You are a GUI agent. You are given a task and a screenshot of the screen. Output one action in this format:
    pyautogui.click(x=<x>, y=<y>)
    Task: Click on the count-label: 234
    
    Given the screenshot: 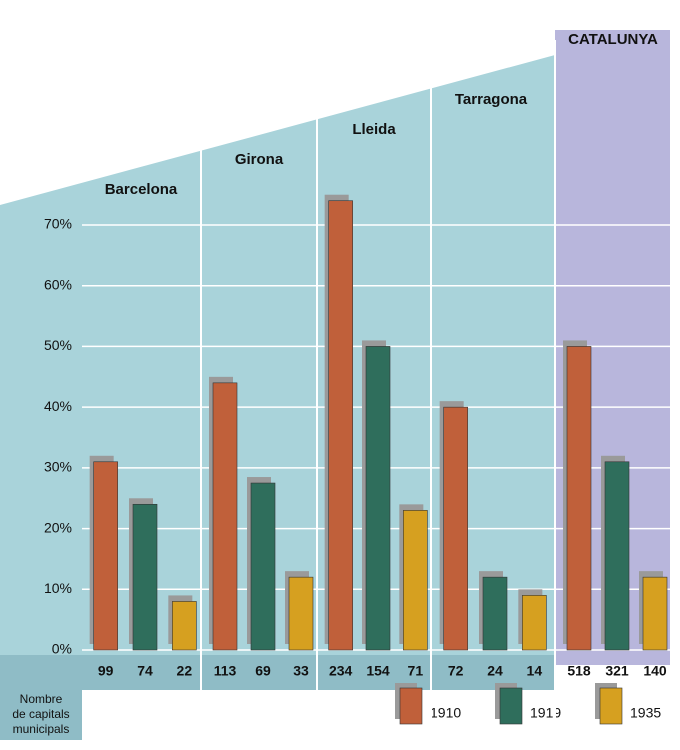 What is the action you would take?
    pyautogui.click(x=341, y=671)
    